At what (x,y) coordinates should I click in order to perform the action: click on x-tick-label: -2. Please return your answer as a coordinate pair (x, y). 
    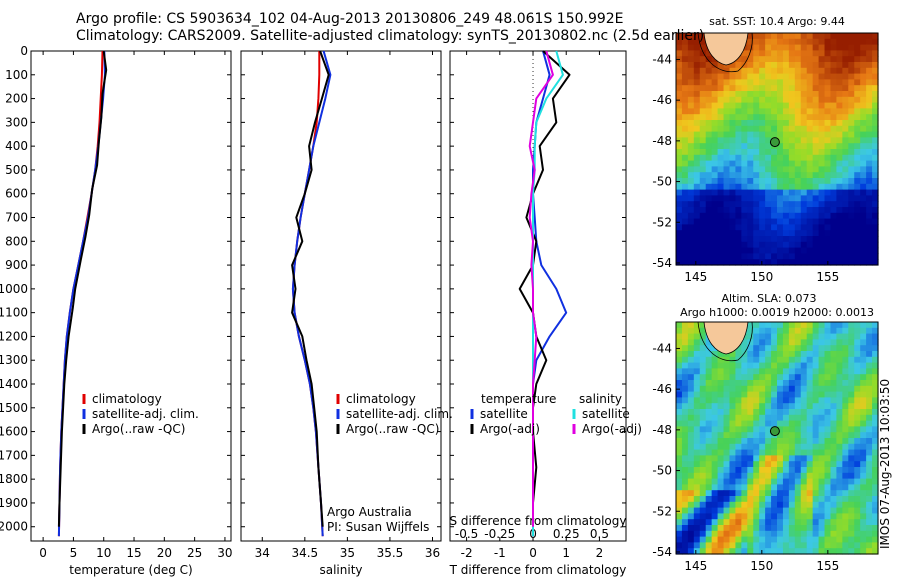
    Looking at the image, I should click on (467, 553).